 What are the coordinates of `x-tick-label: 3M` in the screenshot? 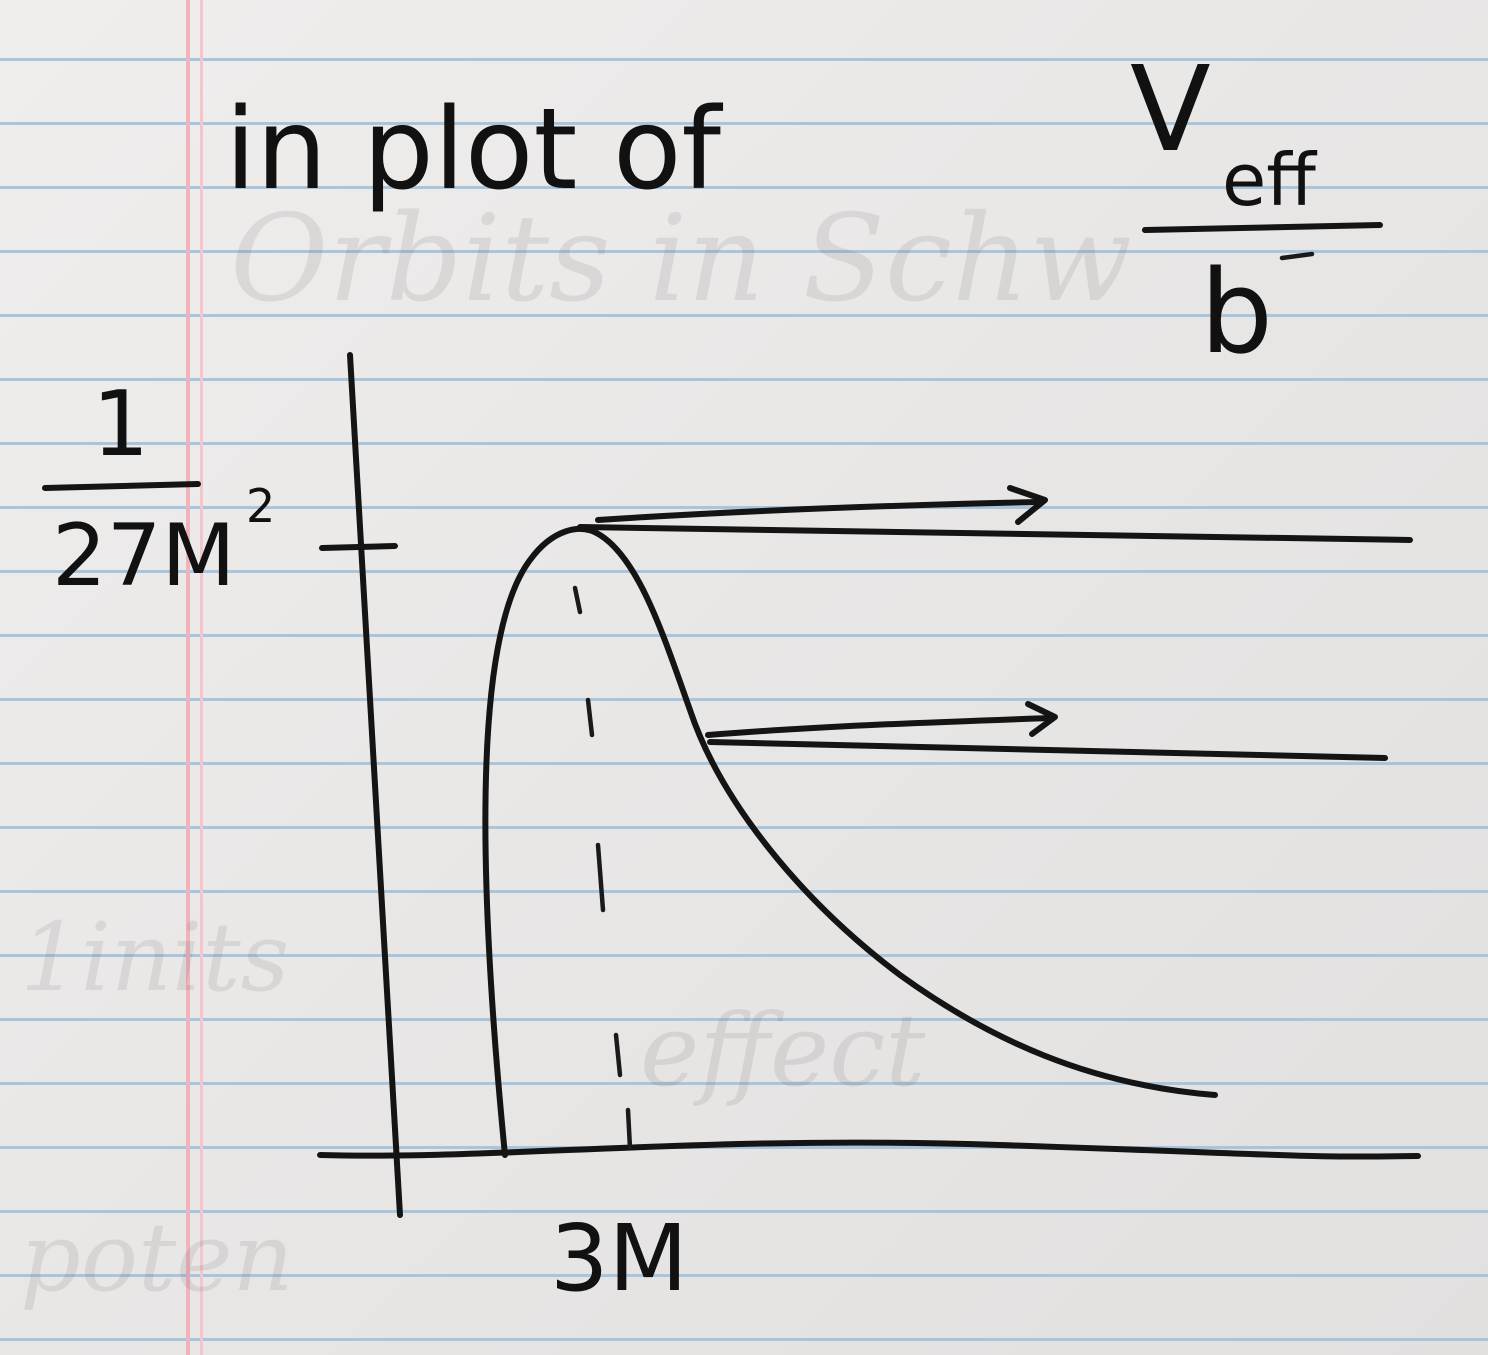 It's located at (619, 1258).